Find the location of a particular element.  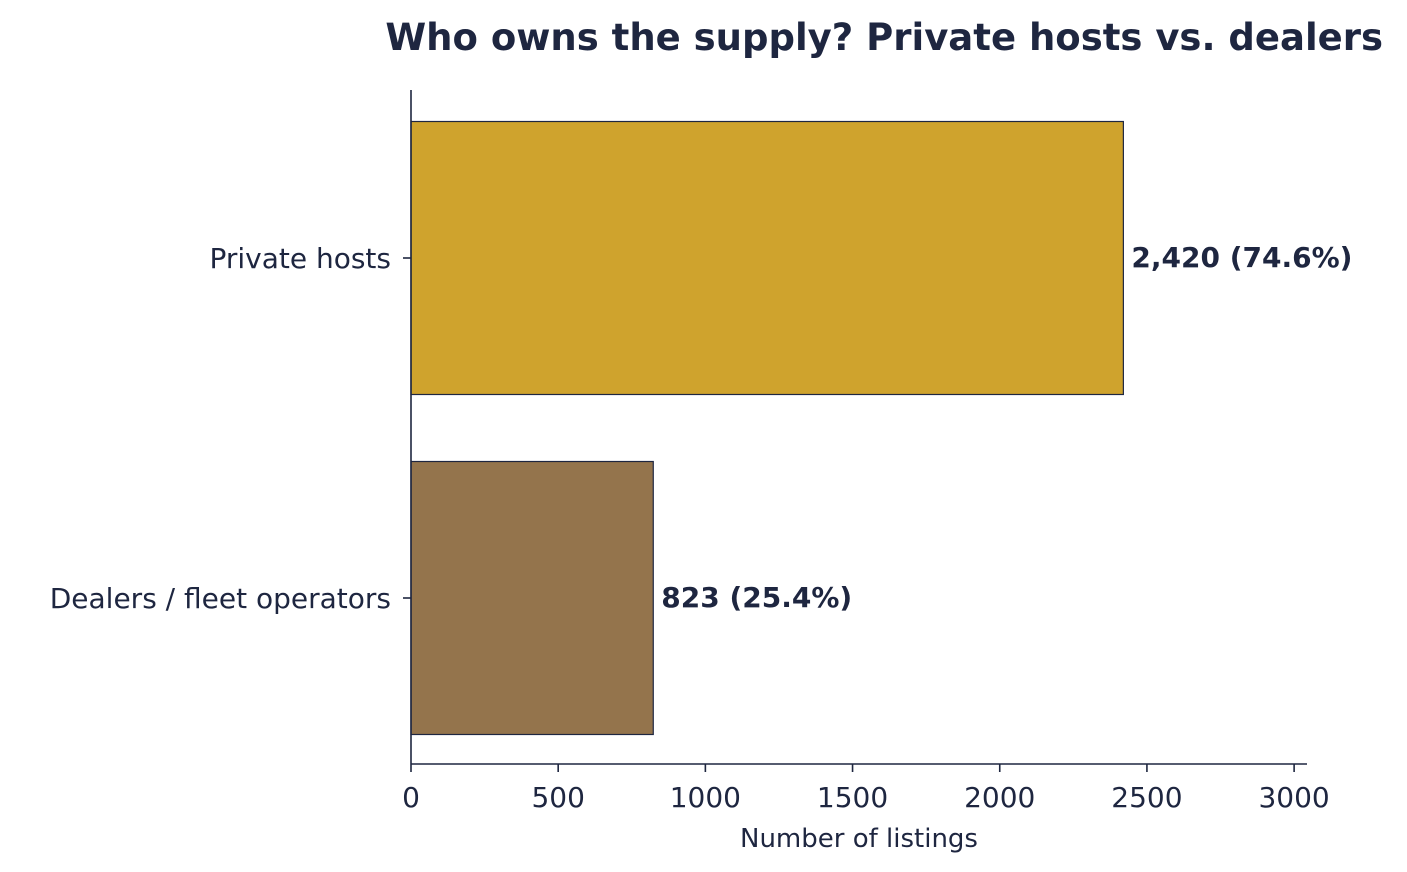

y-tick-label-dealers-fleet-operators: Dealers / fleet operators is located at coordinates (220, 598).